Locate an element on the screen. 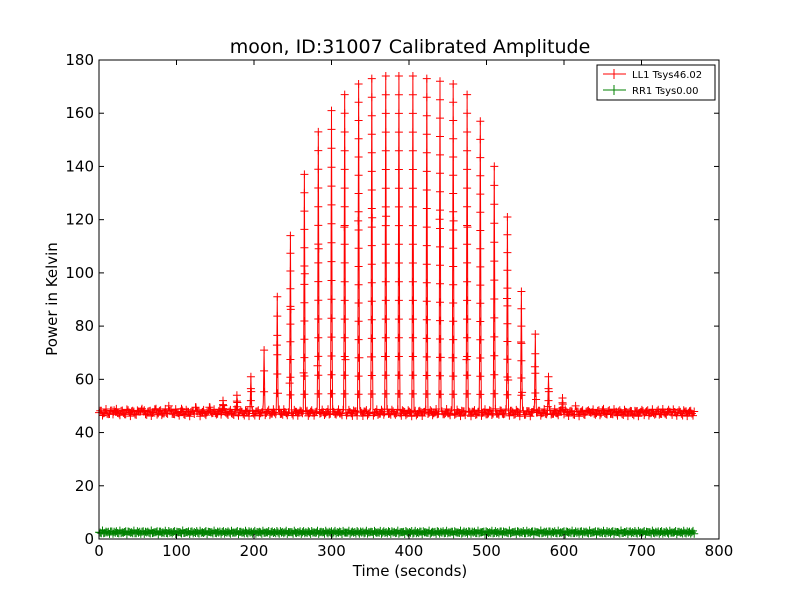 The image size is (800, 600). y-tick-label: 180 is located at coordinates (79, 60).